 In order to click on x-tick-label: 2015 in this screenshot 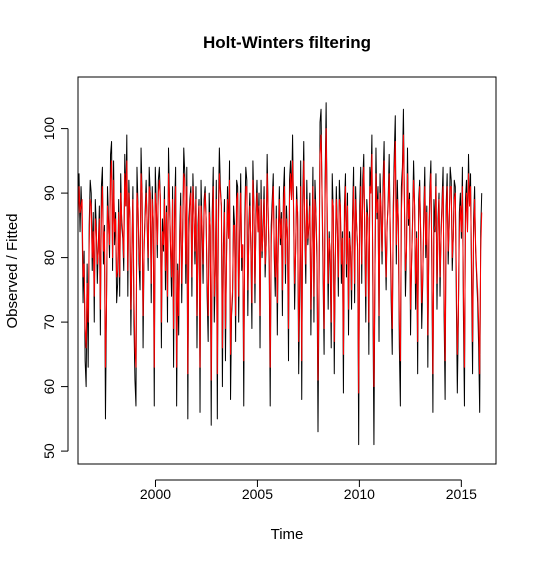, I will do `click(461, 494)`.